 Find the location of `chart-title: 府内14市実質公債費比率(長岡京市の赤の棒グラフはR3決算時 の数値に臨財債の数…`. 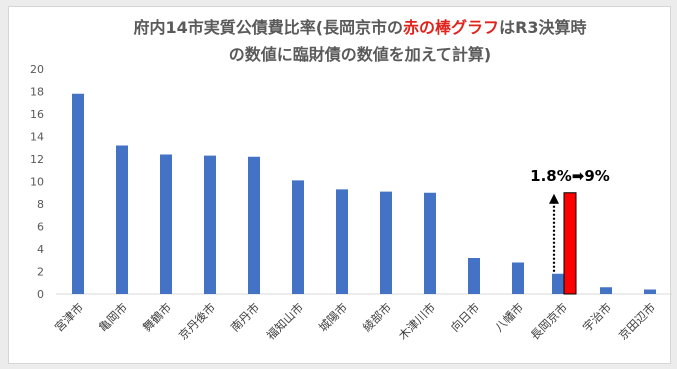

chart-title: 府内14市実質公債費比率(長岡京市の赤の棒グラフはR3決算時 の数値に臨財債の数… is located at coordinates (360, 41).